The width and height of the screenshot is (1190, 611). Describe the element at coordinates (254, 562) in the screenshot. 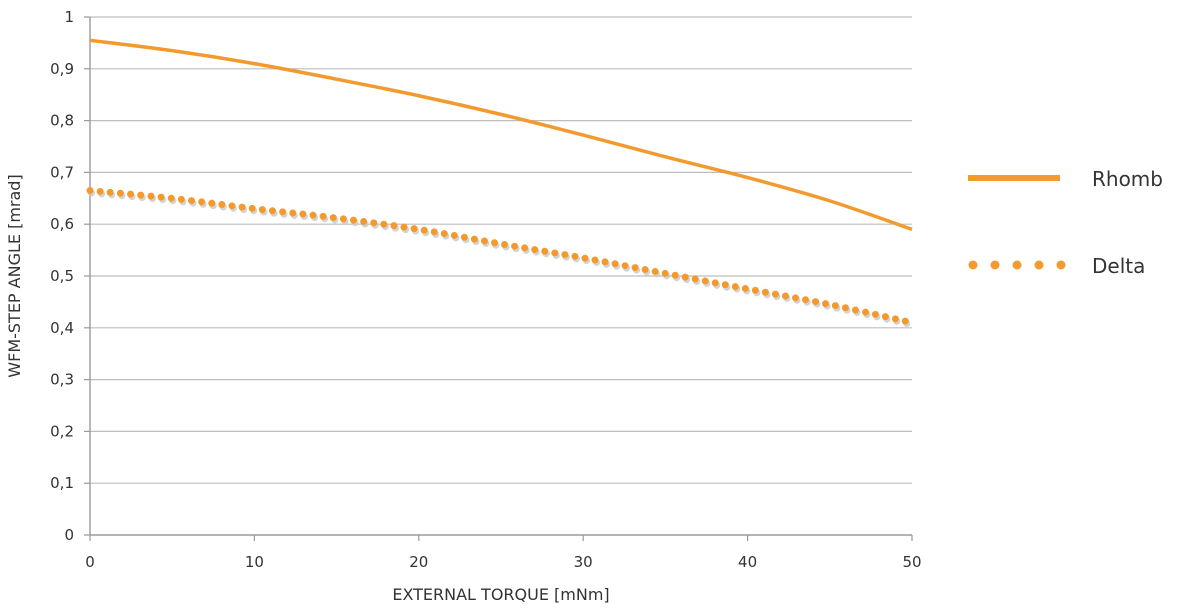

I see `x-tick-label: 10` at that location.